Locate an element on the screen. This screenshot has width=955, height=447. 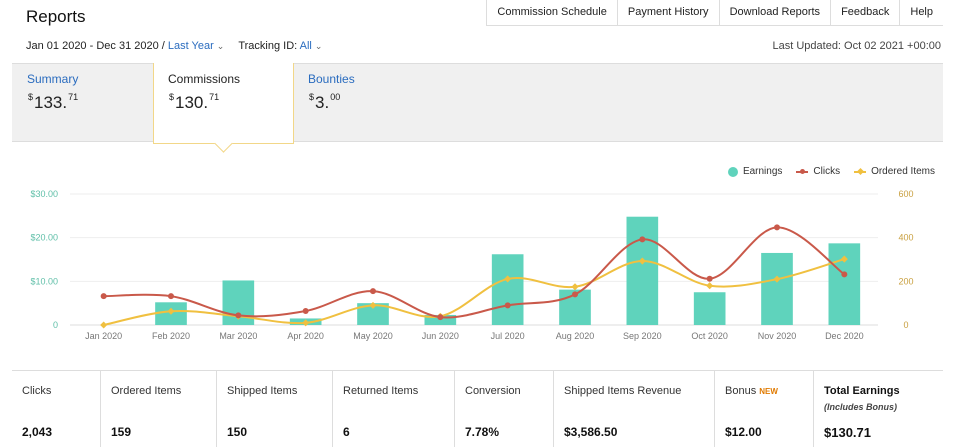
legend-clicks: Clicks is located at coordinates (818, 171).